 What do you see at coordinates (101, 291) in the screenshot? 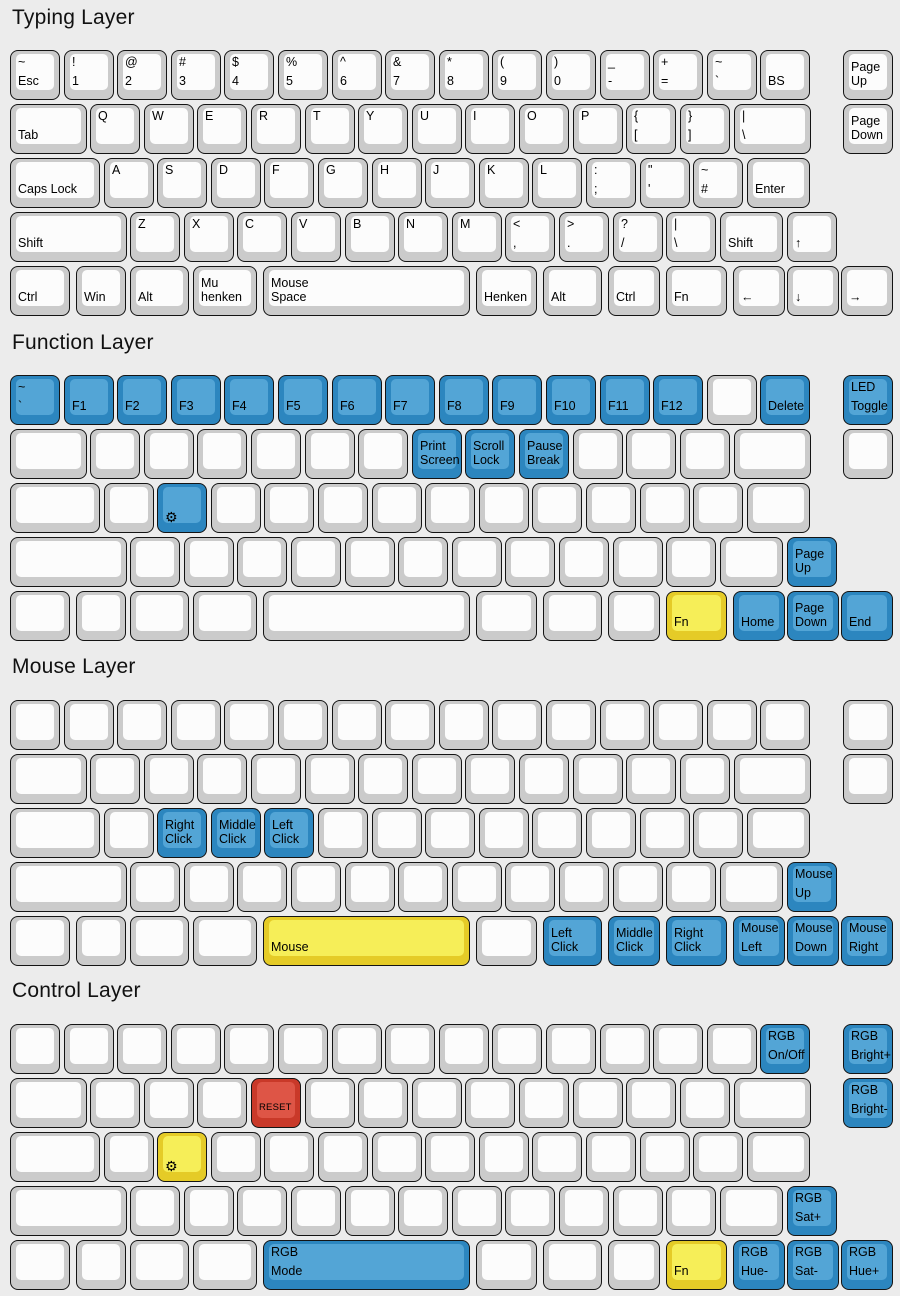
I see `key-win: Win` at bounding box center [101, 291].